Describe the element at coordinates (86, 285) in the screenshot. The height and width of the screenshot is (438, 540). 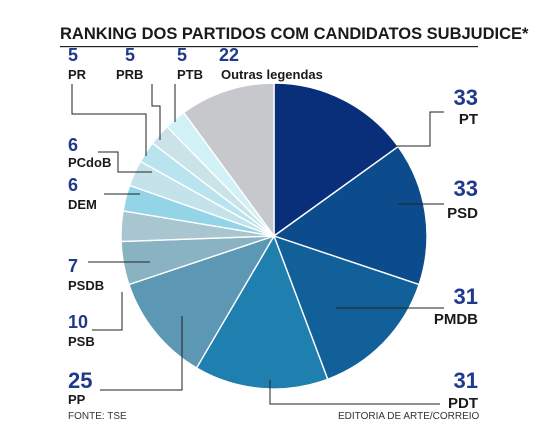
I see `category-label-psdb: PSDB` at that location.